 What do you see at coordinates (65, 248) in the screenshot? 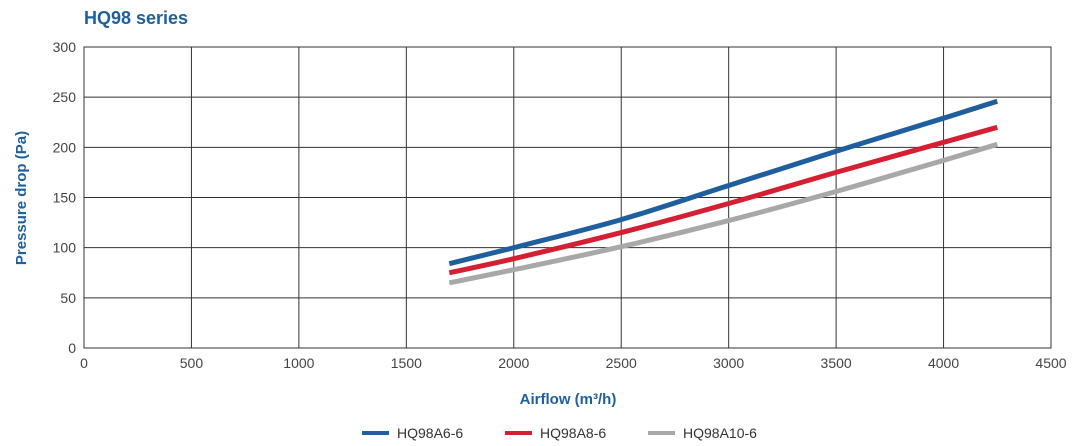
I see `y-tick-label: 100` at bounding box center [65, 248].